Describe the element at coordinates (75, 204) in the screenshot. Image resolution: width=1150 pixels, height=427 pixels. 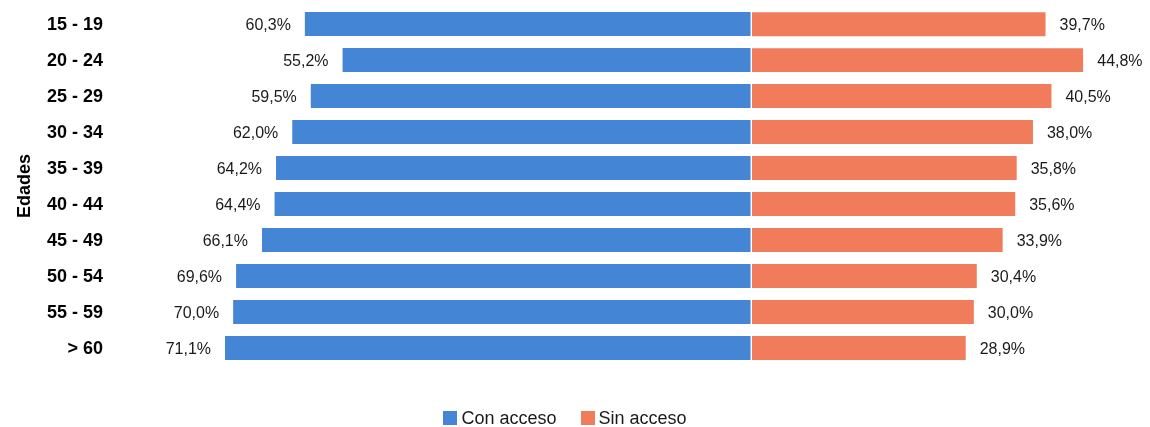
I see `y-tick-label: 40 - 44` at that location.